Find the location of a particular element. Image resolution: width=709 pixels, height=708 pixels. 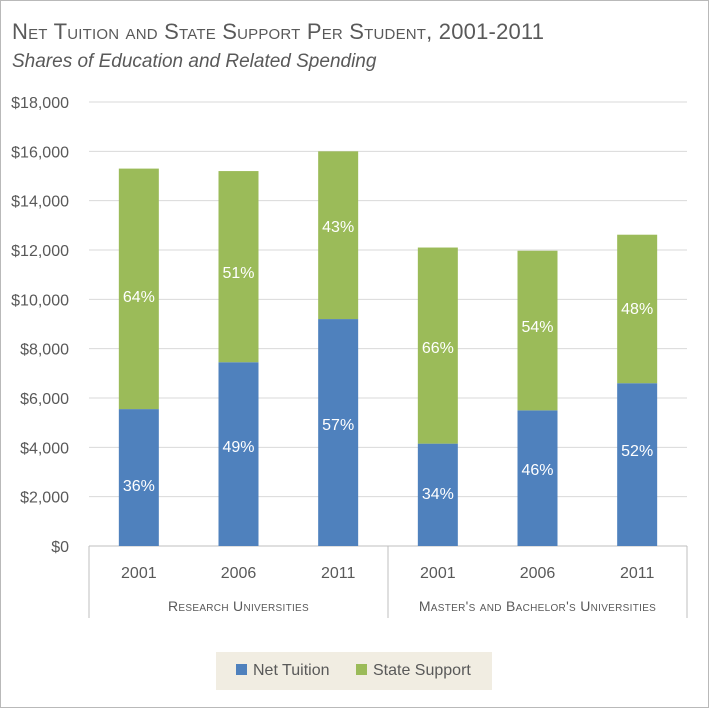

data-label-state-support: 48% is located at coordinates (637, 309).